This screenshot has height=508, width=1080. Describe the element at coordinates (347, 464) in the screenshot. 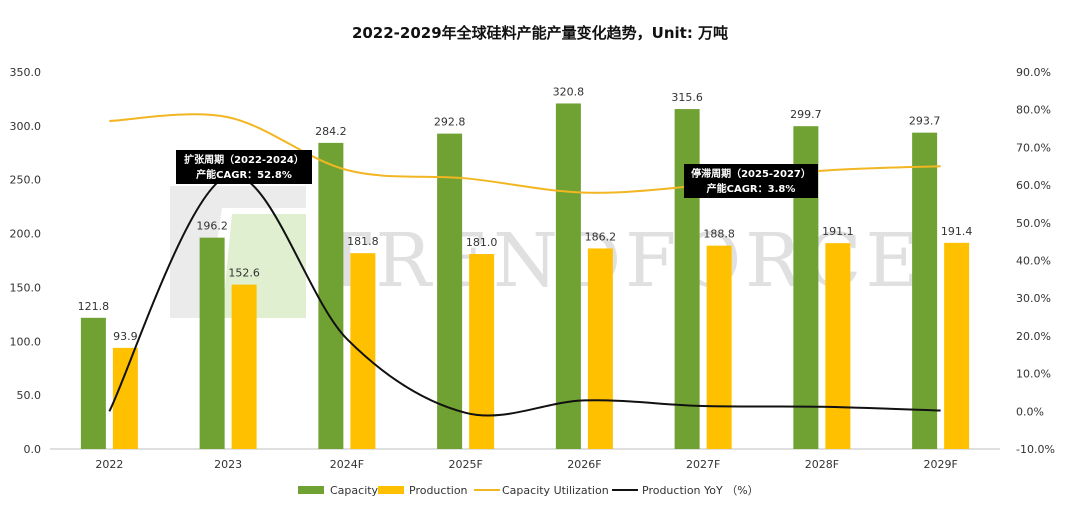

I see `x-tick-label: 2024F` at that location.